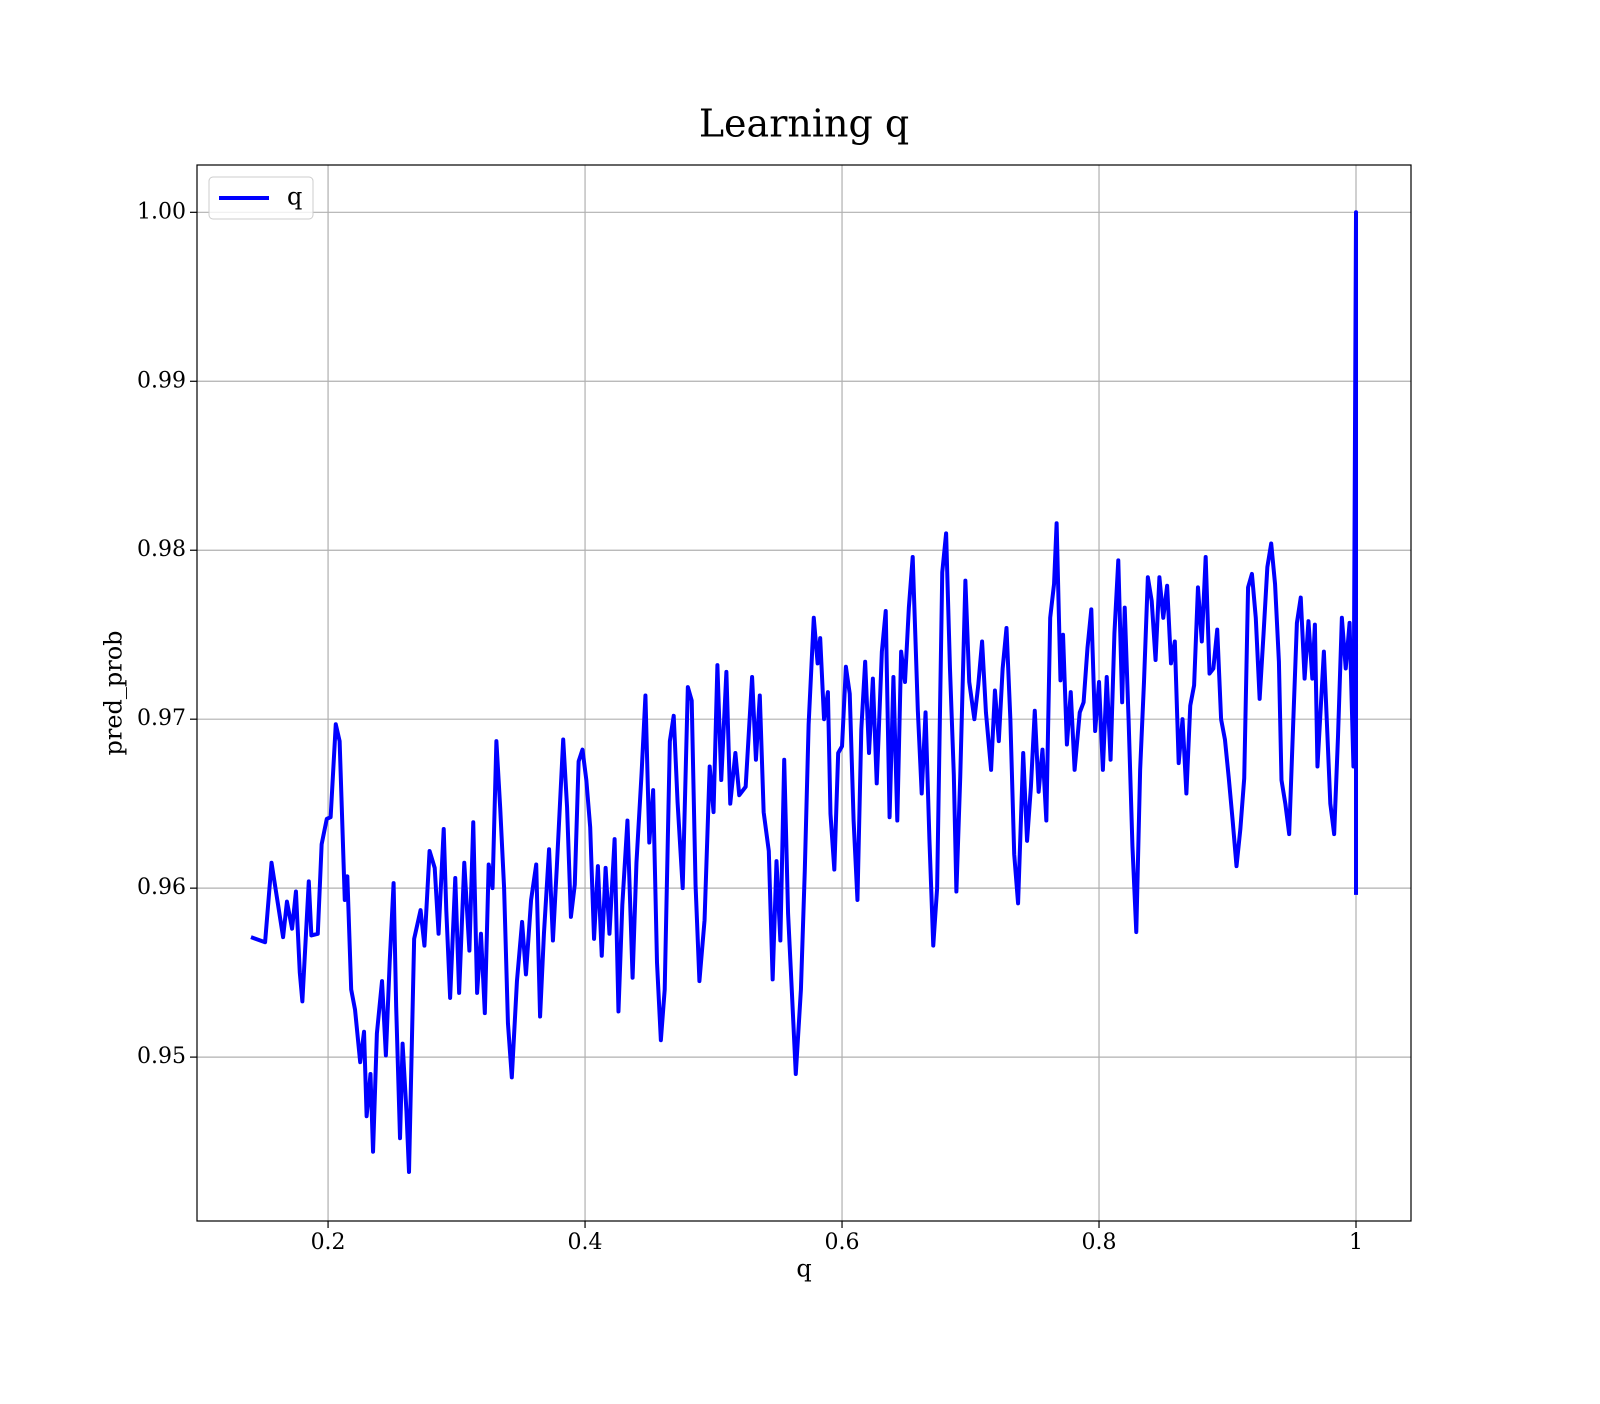 The image size is (1600, 1404). I want to click on x-axis-label: q, so click(803, 1269).